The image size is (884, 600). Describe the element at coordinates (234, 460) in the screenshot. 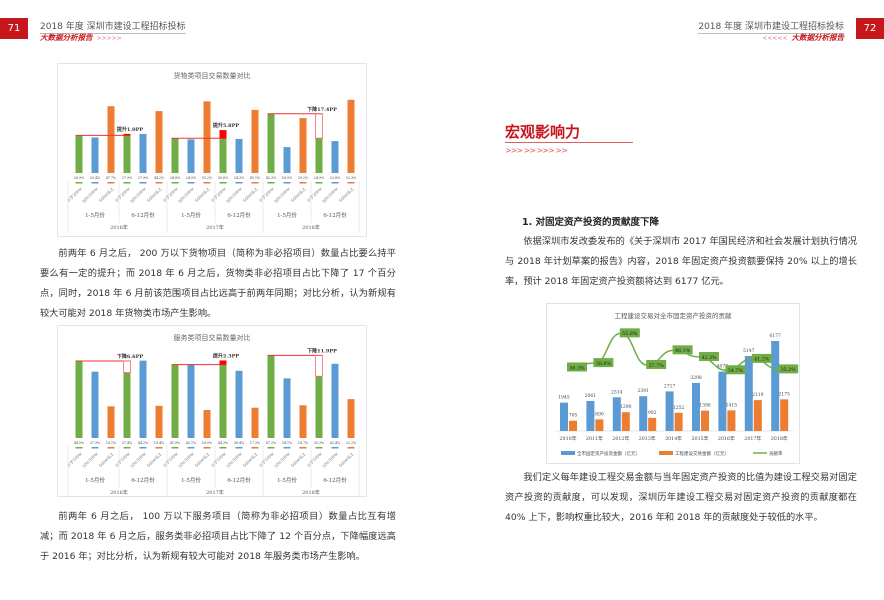

I see `category-label: 100-500w` at that location.